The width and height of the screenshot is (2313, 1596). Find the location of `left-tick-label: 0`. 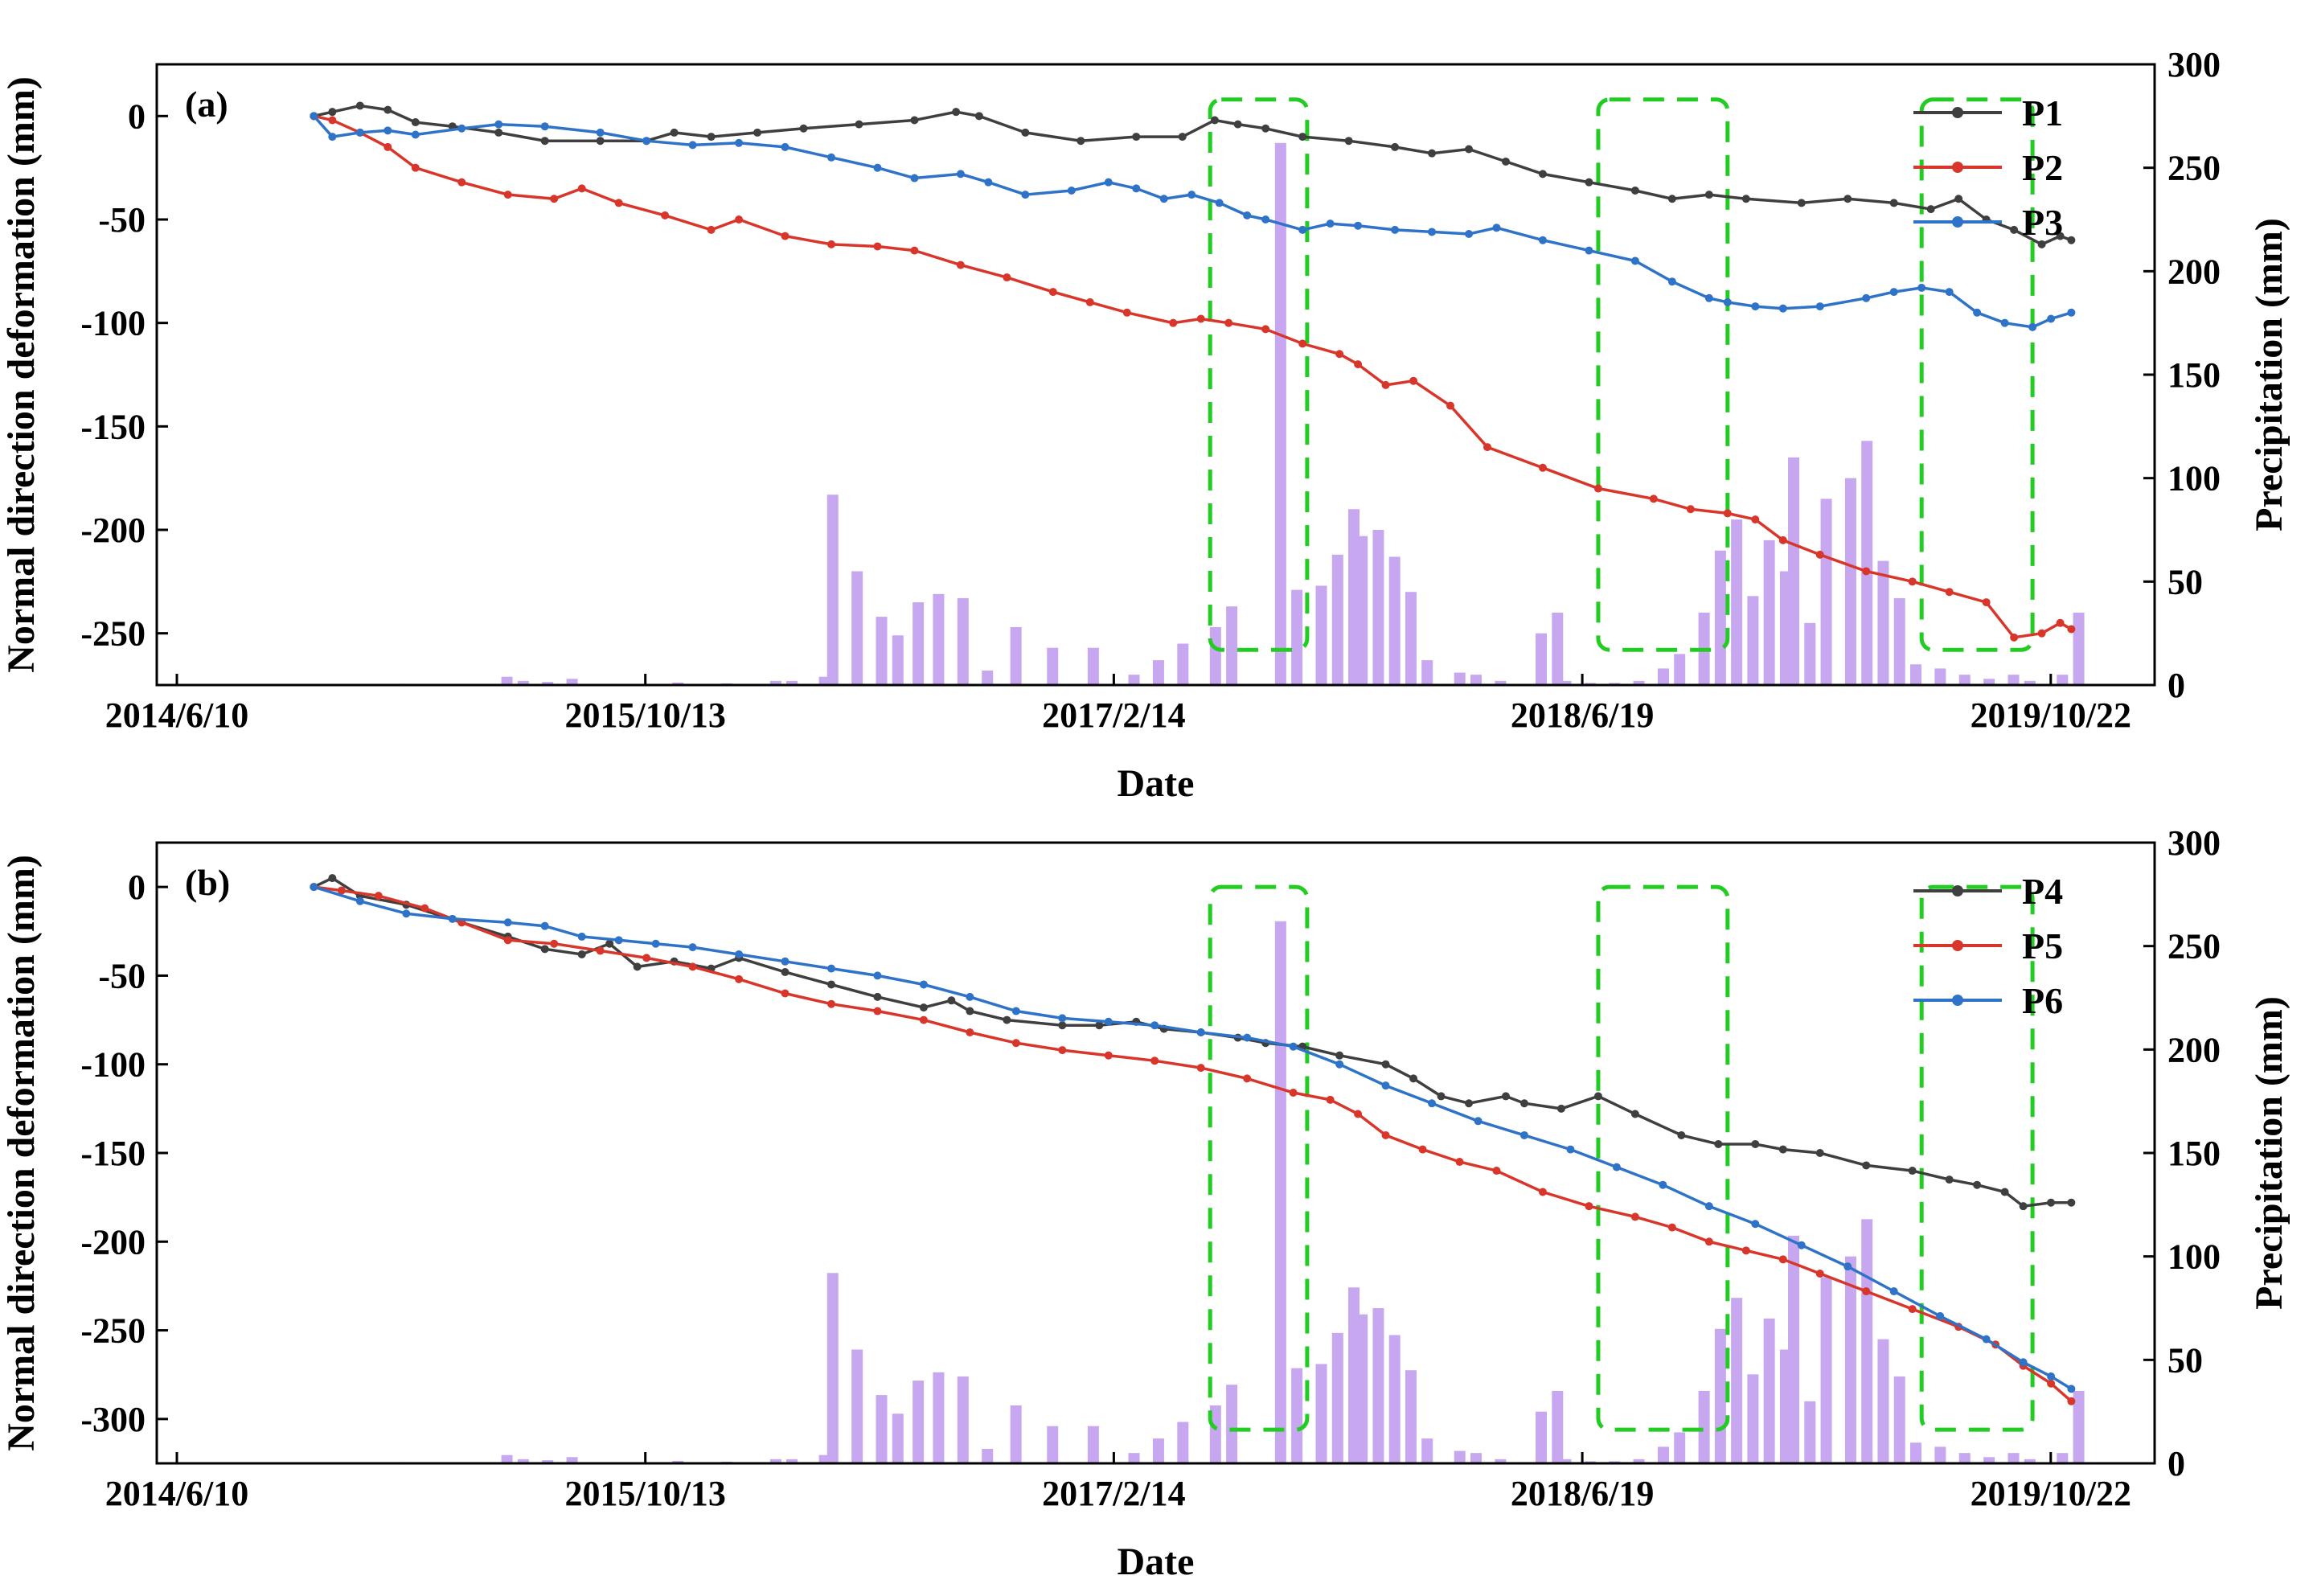

left-tick-label: 0 is located at coordinates (137, 887).